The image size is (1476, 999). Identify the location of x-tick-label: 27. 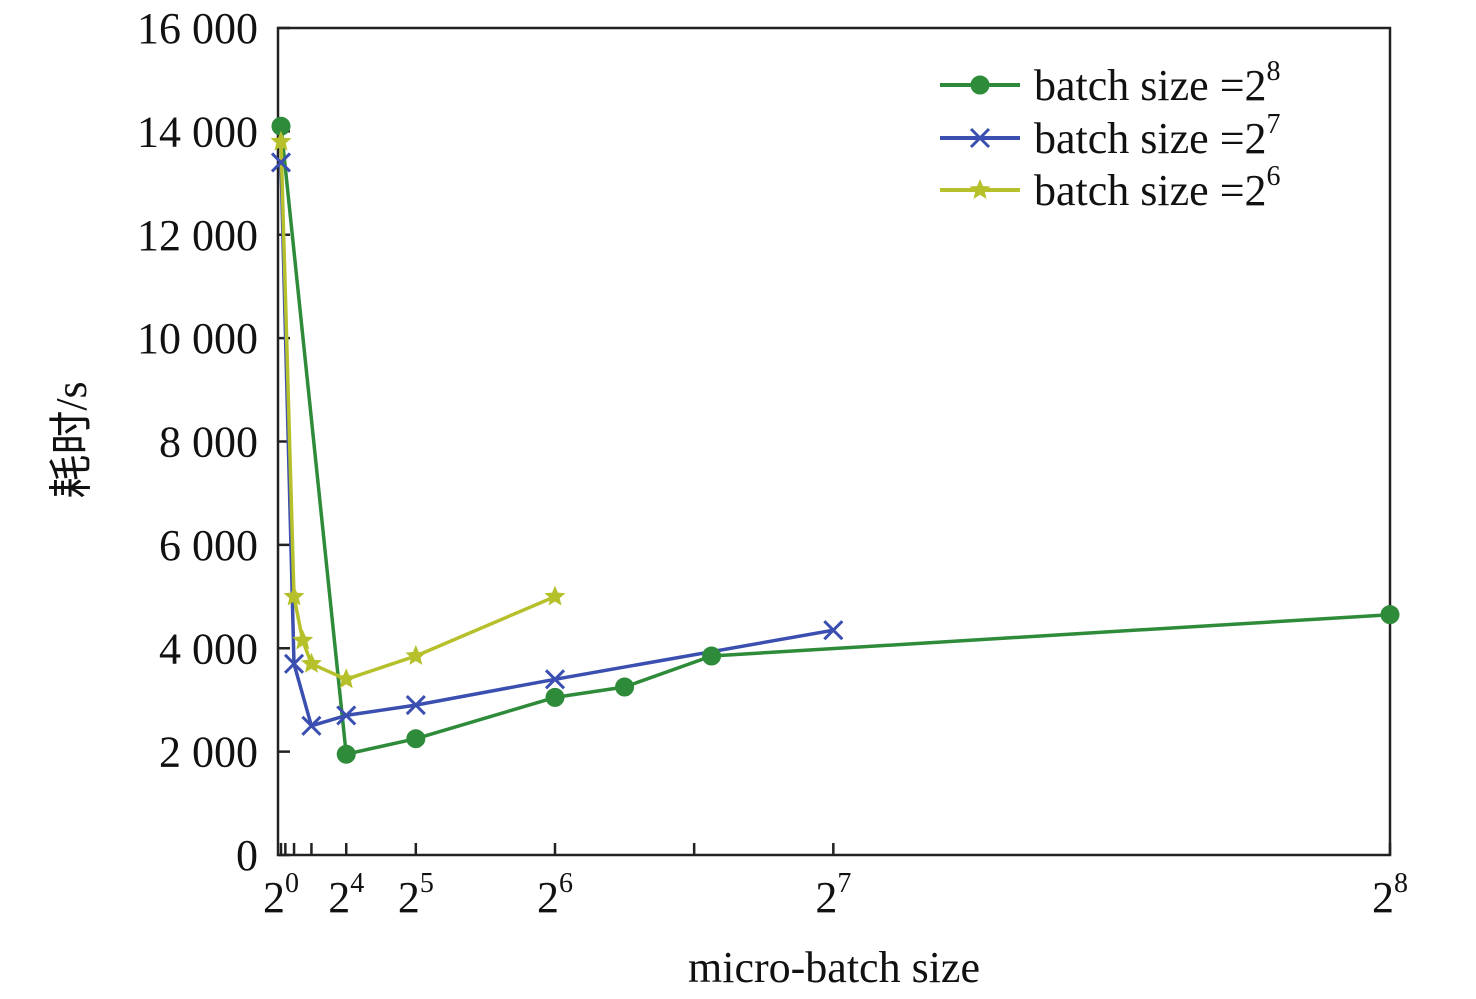
(833, 895).